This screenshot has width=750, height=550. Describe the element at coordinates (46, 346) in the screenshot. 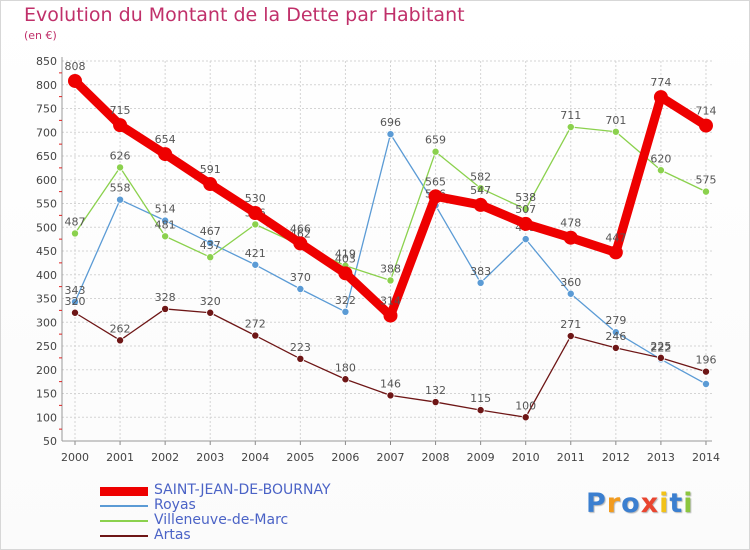

I see `y-tick-label: 250` at that location.